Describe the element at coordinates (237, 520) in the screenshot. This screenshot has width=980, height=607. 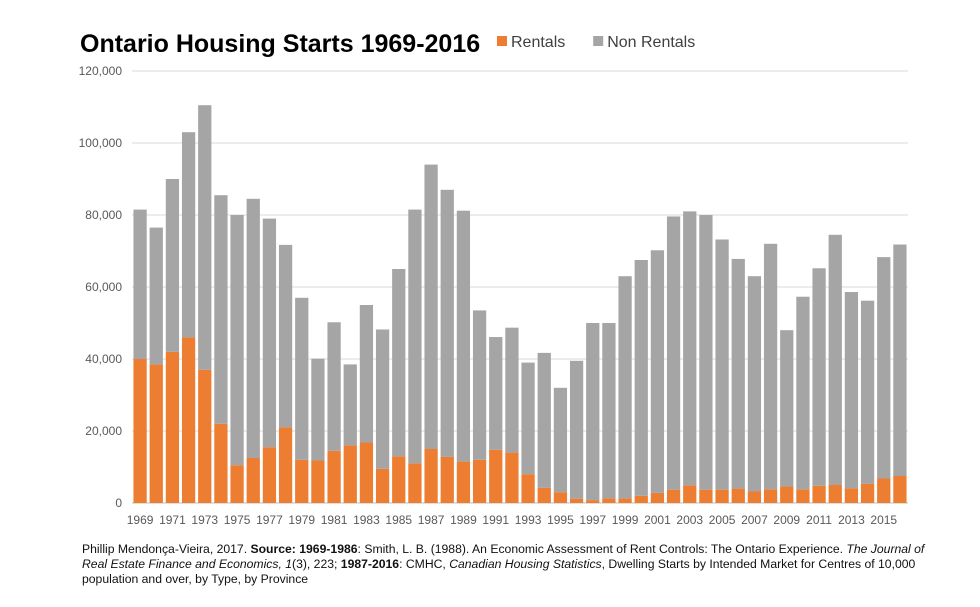
I see `x-tick-label: 1975` at that location.